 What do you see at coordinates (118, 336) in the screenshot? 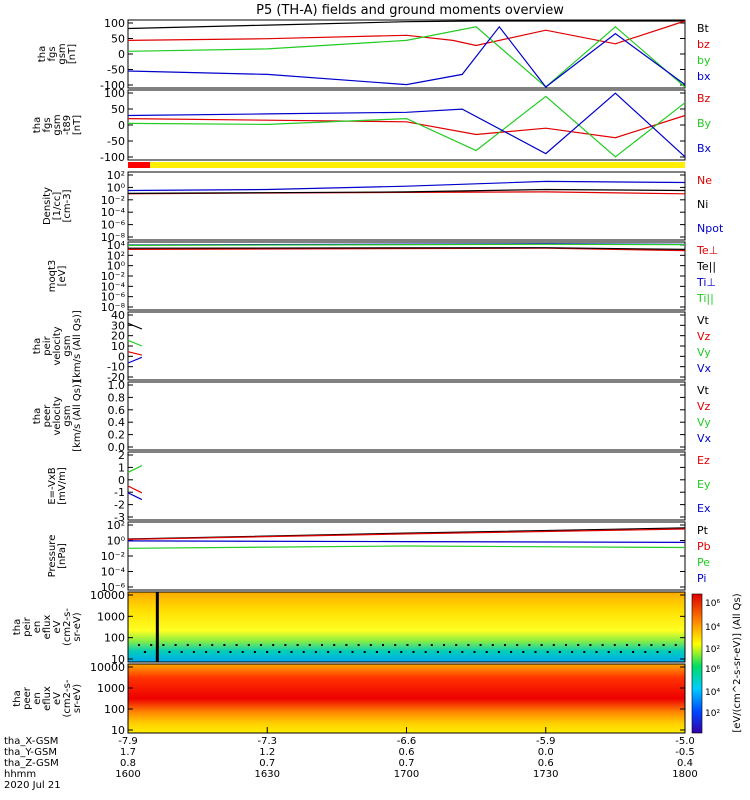
I see `y-tick-label: 20` at bounding box center [118, 336].